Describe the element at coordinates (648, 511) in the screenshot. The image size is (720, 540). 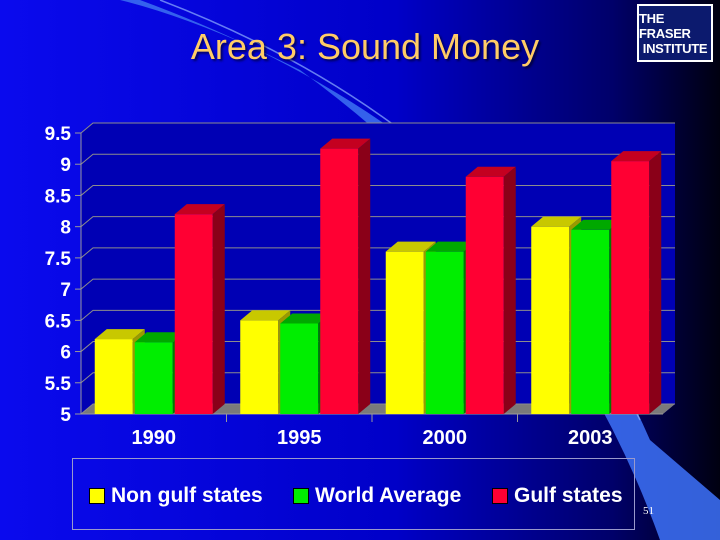
I see `page-number: 51` at that location.